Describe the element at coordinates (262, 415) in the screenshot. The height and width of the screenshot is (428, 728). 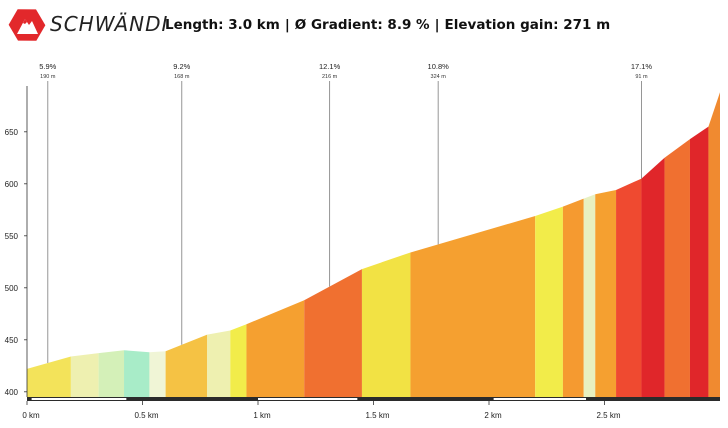
I see `x-tick-label-2: 1 km` at that location.